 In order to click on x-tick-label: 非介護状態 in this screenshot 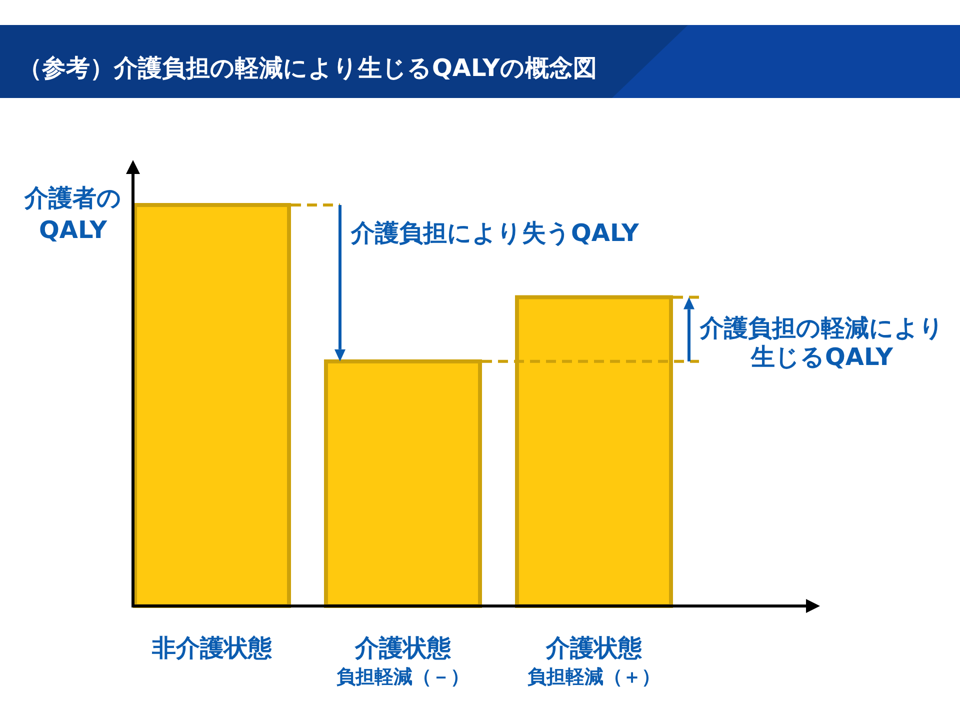, I will do `click(212, 648)`.